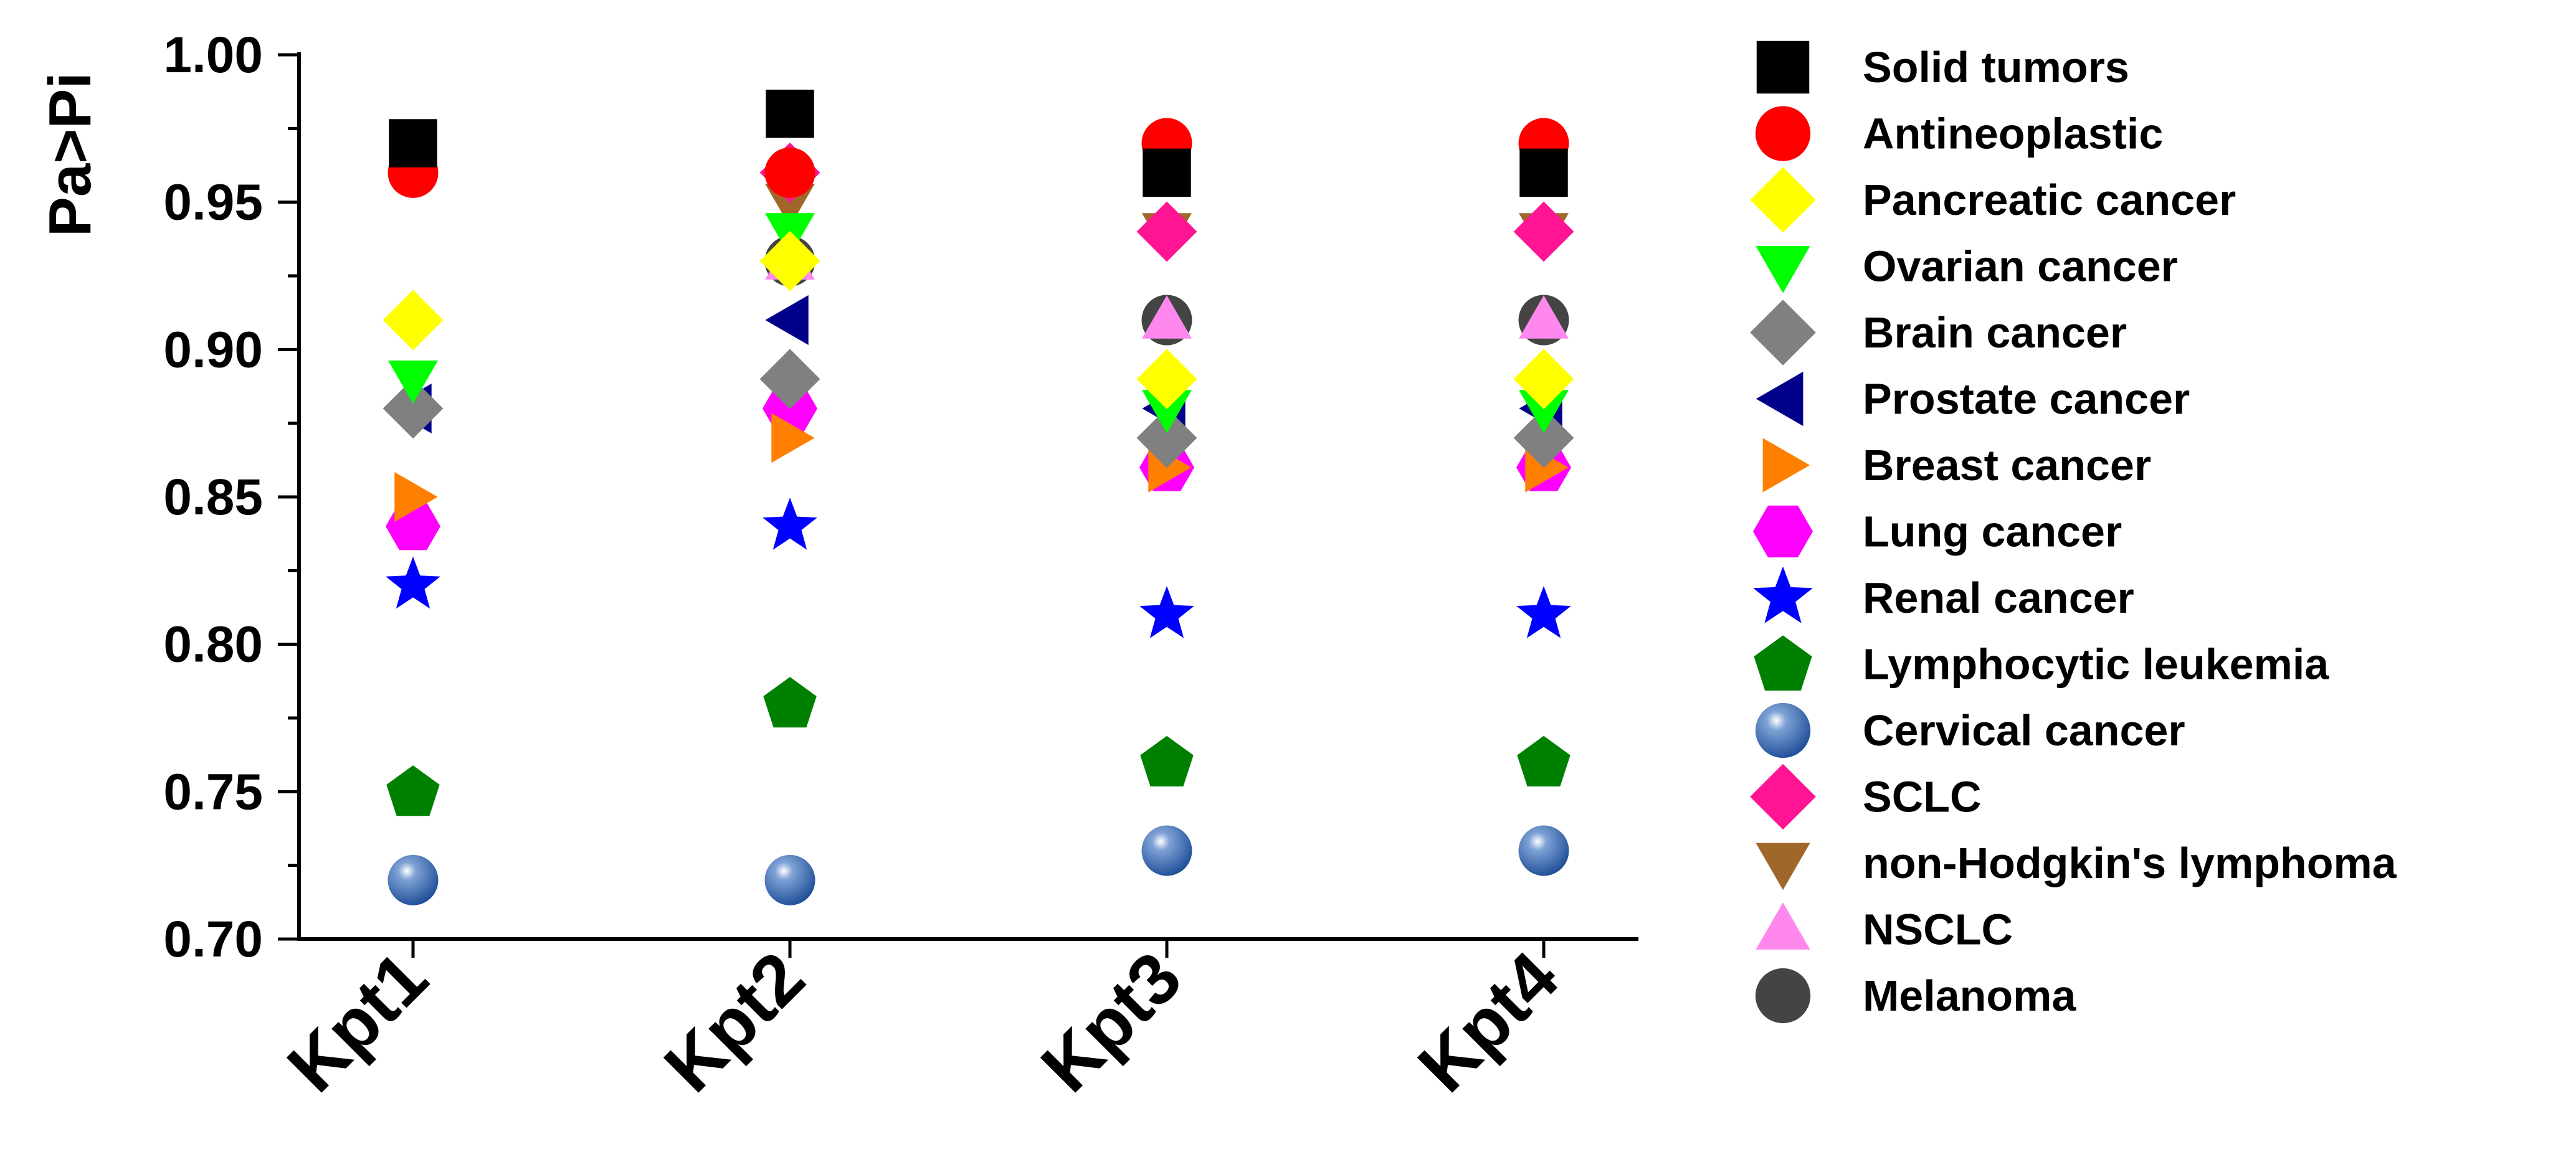 This screenshot has height=1157, width=2576. I want to click on y-axis-label: Pa>Pi, so click(70, 154).